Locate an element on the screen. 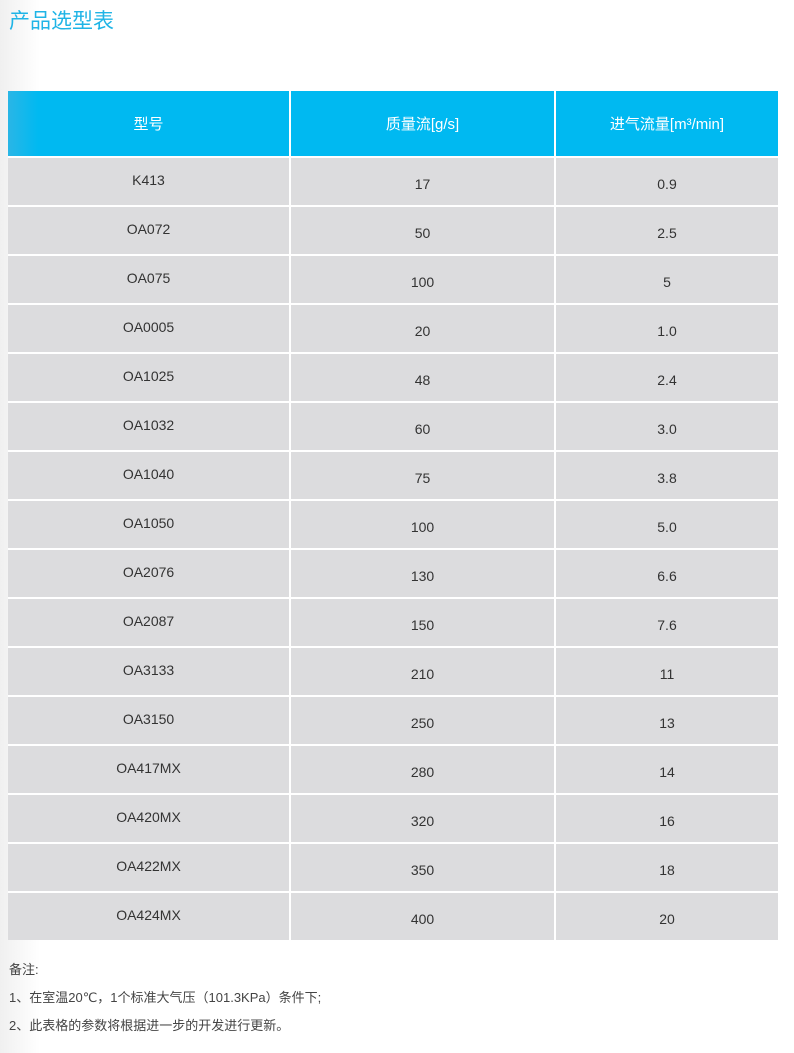  cell-mass-flow: 250 is located at coordinates (423, 720).